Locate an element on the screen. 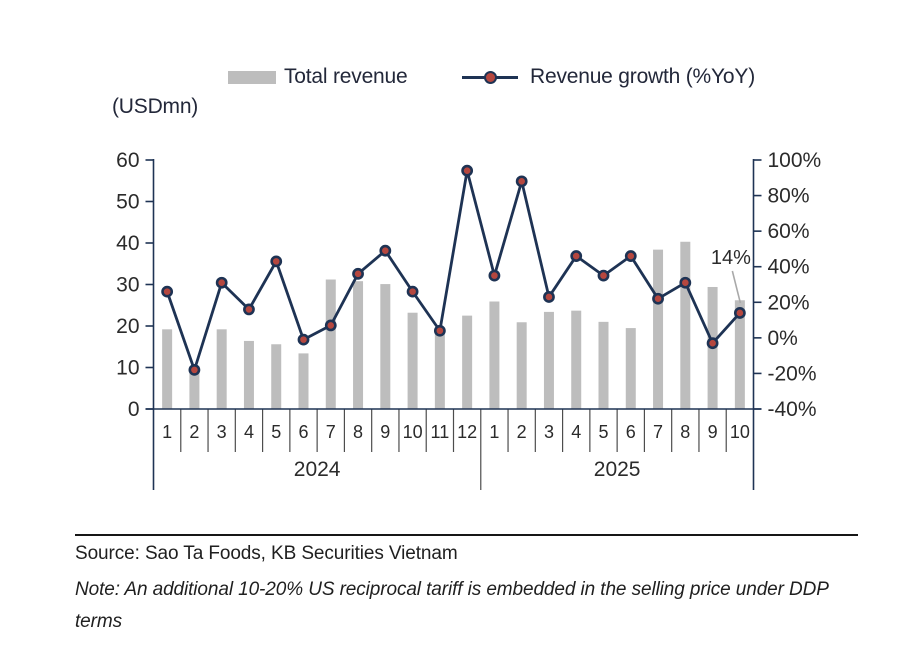 This screenshot has height=650, width=909. left-axis-tick-label: 40 is located at coordinates (127, 243).